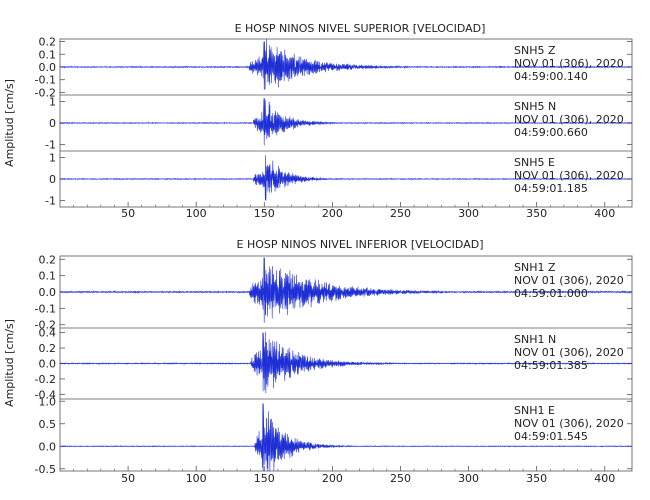  I want to click on time-label: 04:59:00.660, so click(551, 132).